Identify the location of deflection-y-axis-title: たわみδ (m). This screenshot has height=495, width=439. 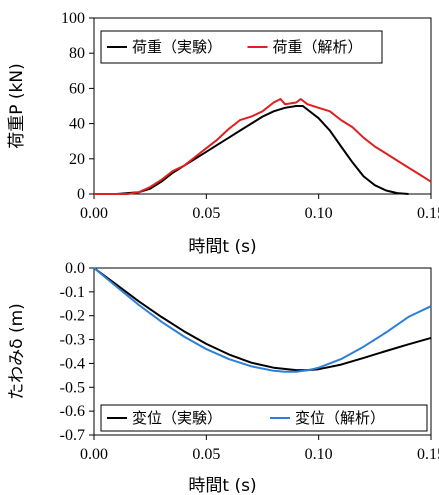
(17, 351).